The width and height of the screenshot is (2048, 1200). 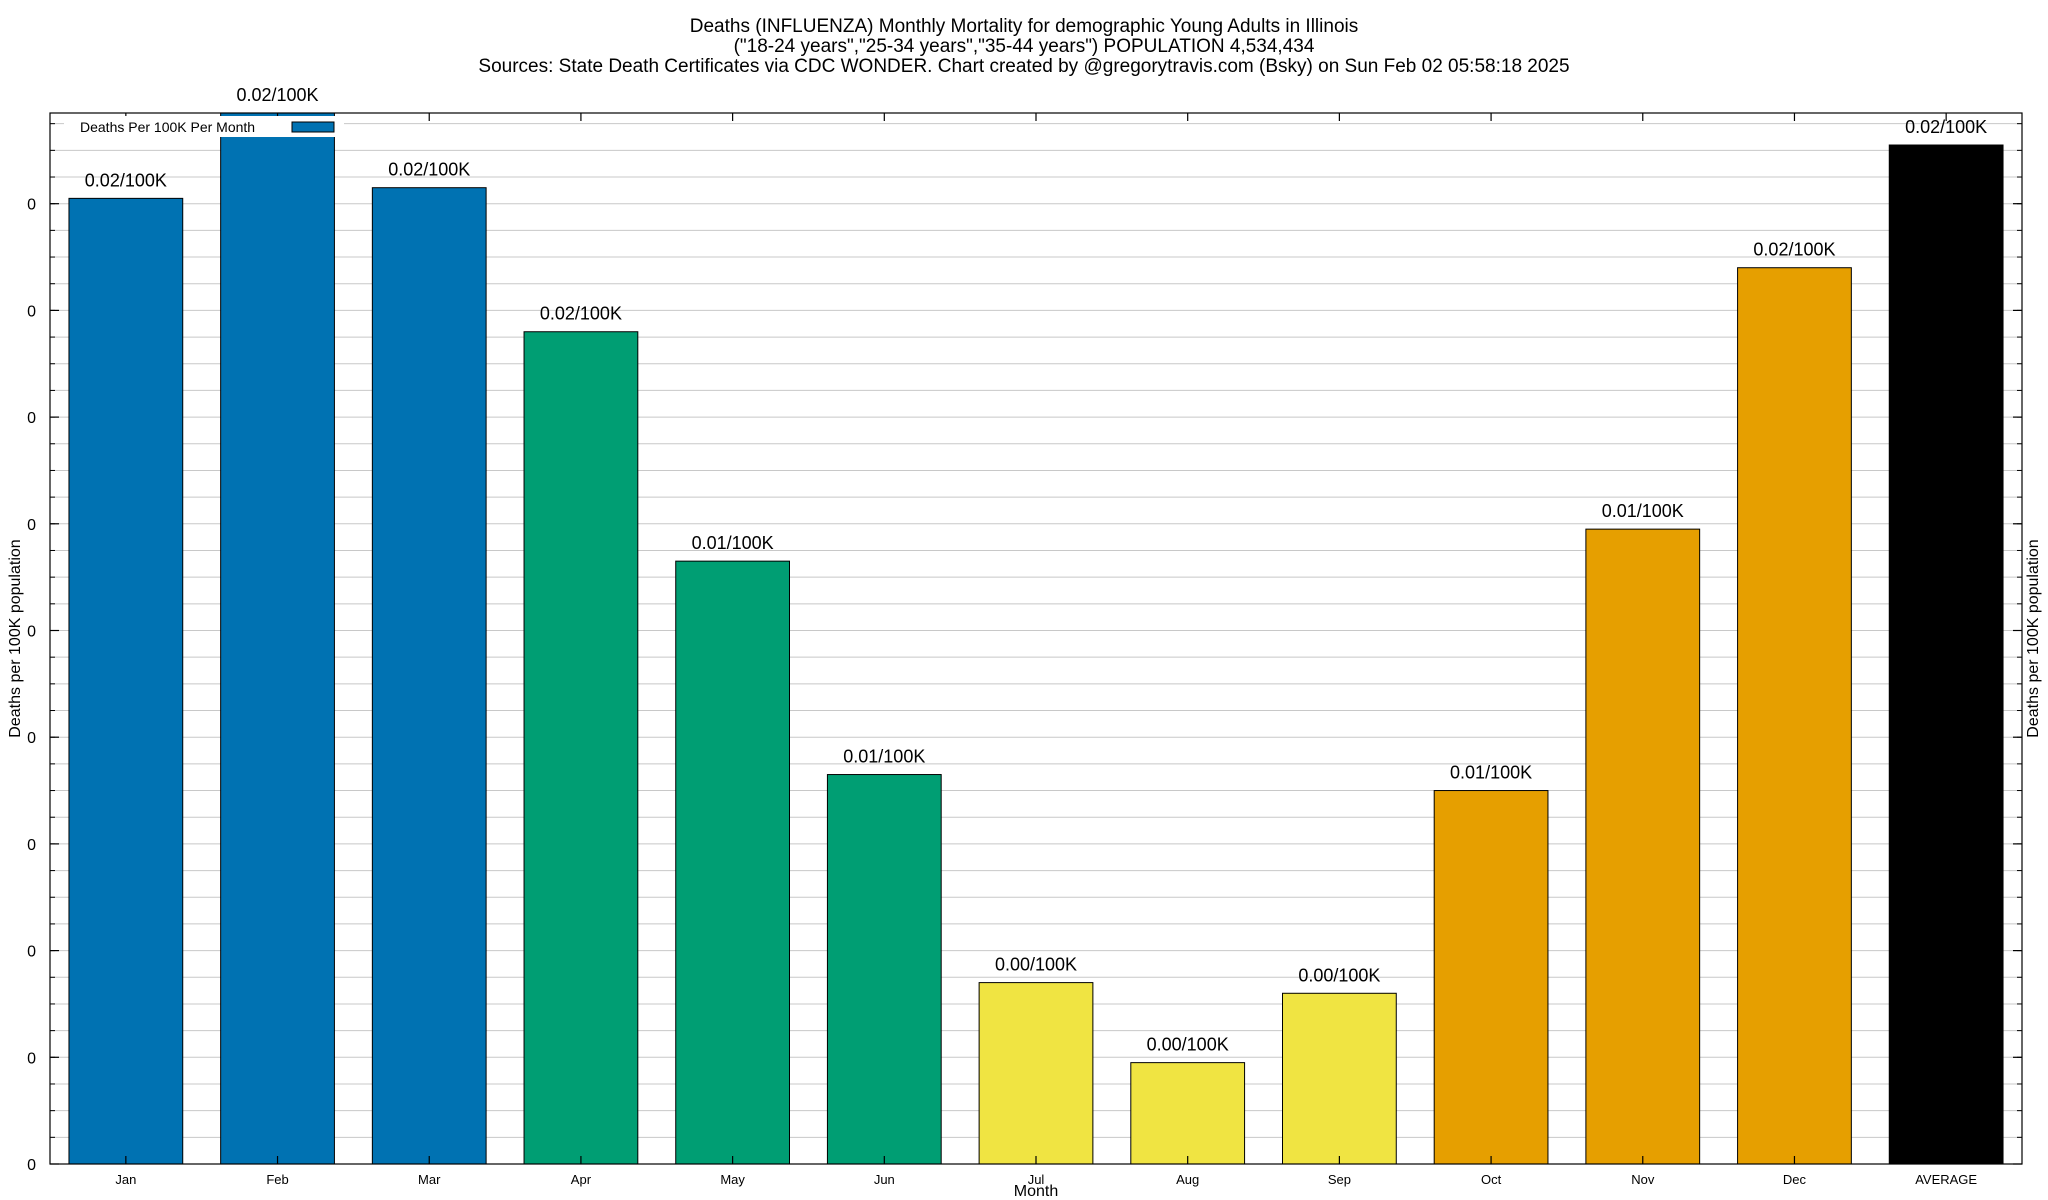 What do you see at coordinates (125, 1179) in the screenshot?
I see `x-tick-label: Jan` at bounding box center [125, 1179].